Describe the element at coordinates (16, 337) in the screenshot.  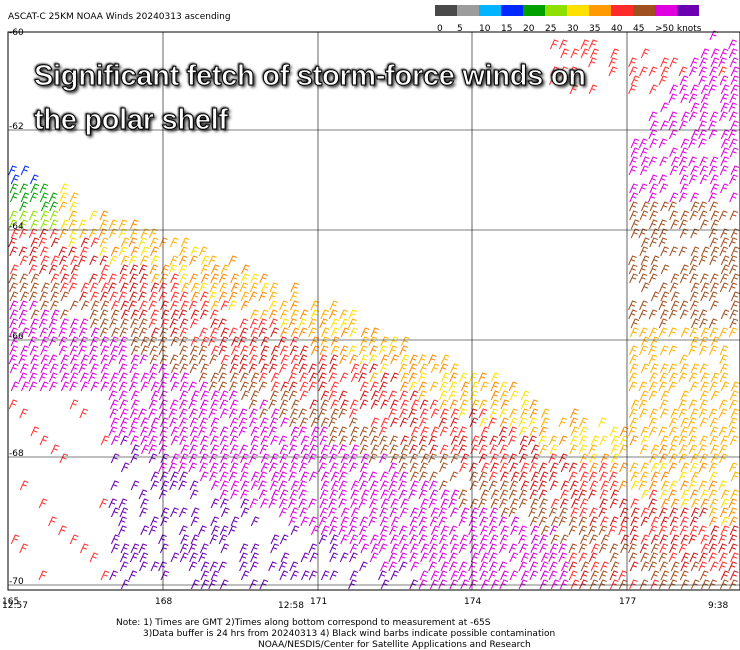
I see `latitude-label: -66` at that location.